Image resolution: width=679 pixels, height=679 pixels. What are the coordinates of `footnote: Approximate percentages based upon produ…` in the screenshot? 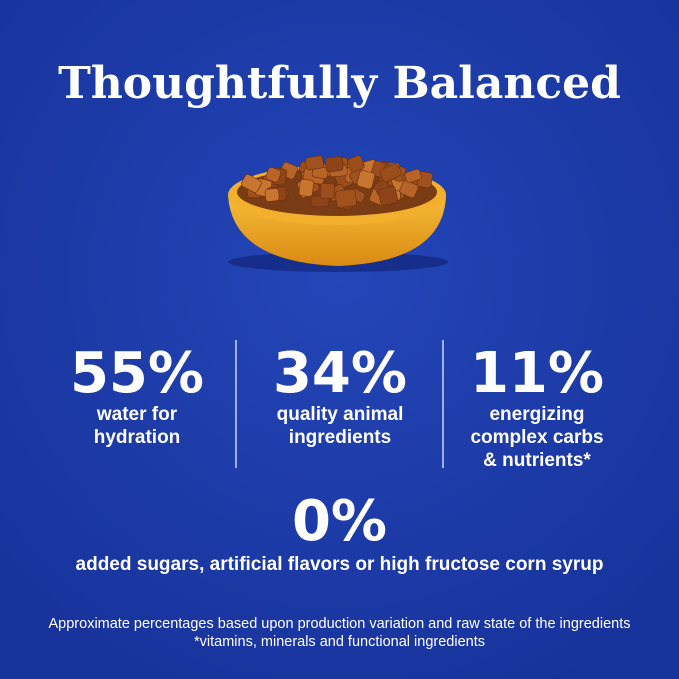 It's located at (340, 624).